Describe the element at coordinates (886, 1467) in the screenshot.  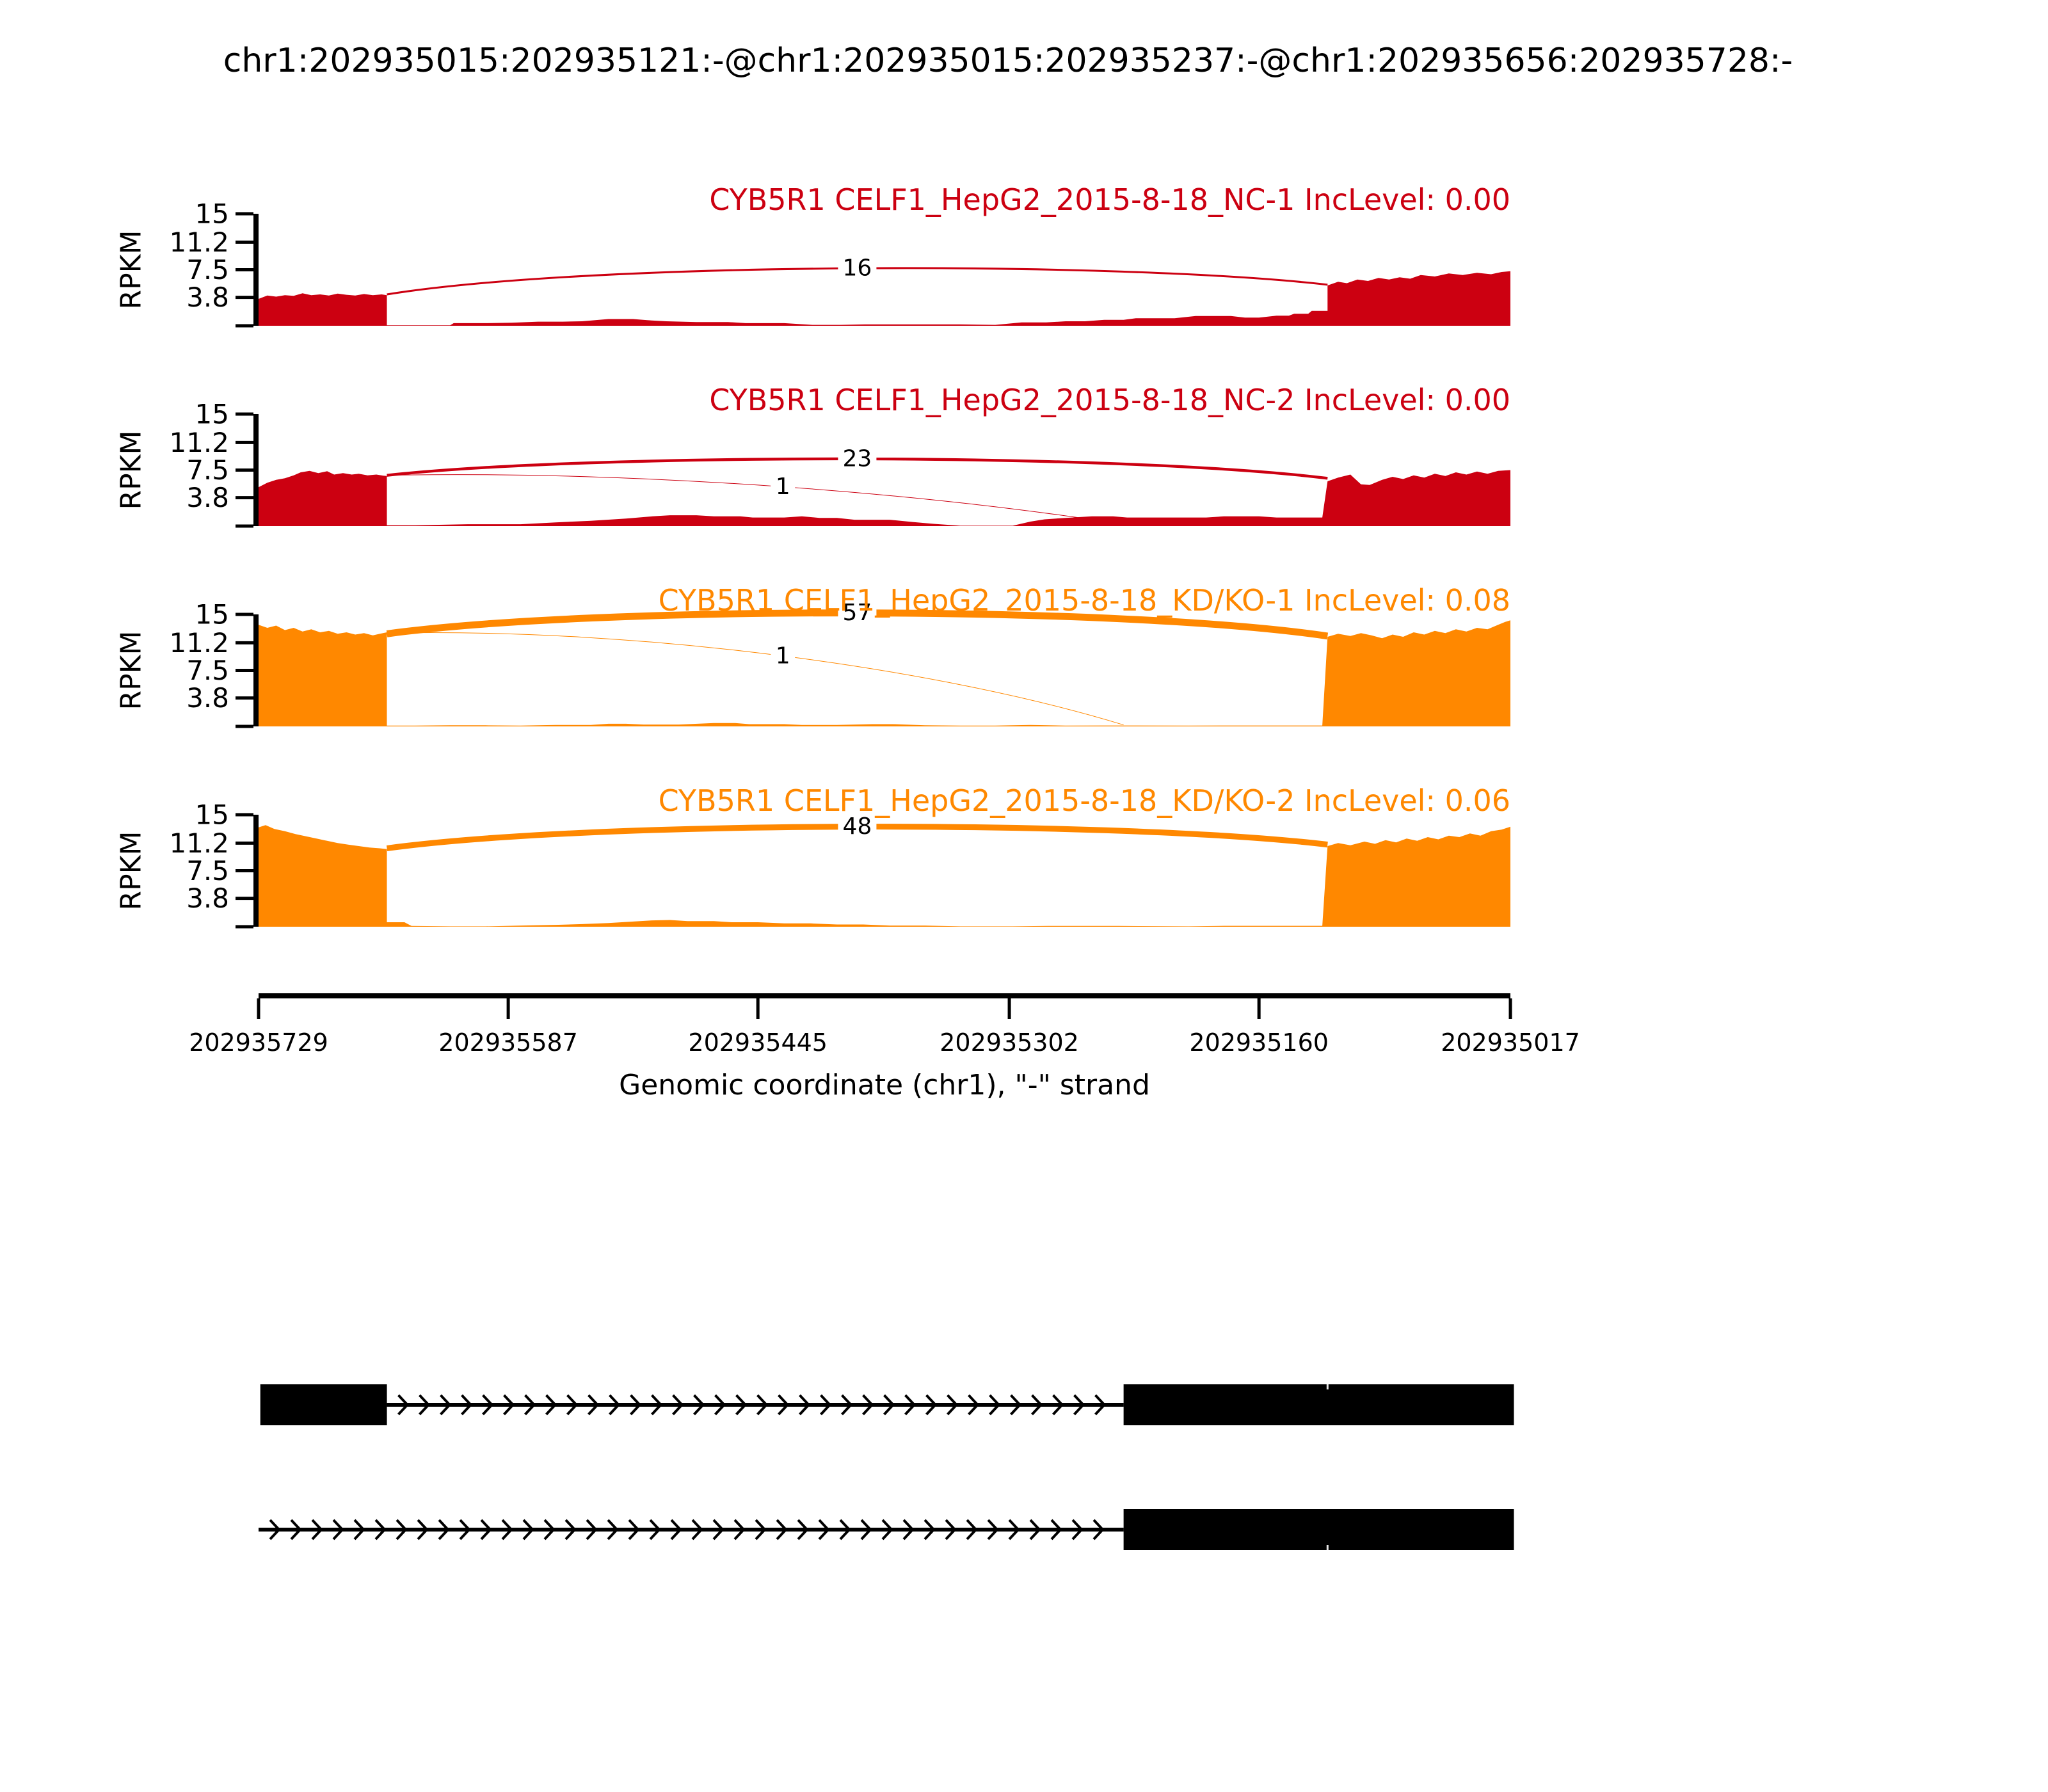
I see `gene-model` at that location.